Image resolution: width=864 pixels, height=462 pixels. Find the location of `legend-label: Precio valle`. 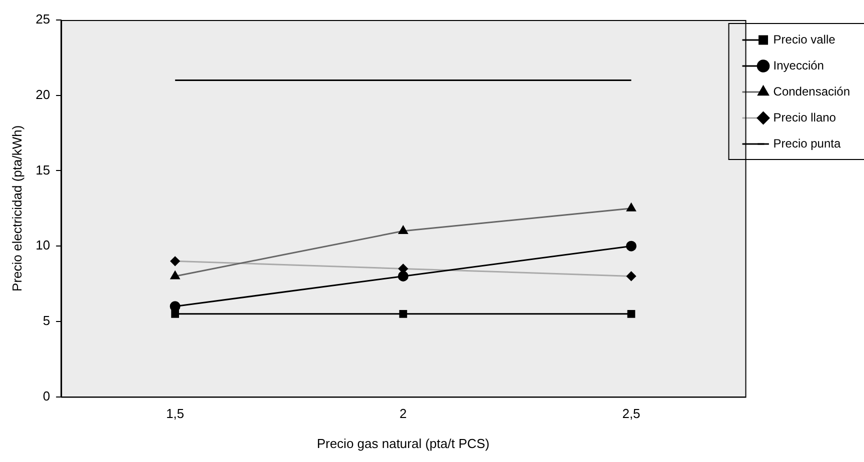

legend-label: Precio valle is located at coordinates (804, 39).